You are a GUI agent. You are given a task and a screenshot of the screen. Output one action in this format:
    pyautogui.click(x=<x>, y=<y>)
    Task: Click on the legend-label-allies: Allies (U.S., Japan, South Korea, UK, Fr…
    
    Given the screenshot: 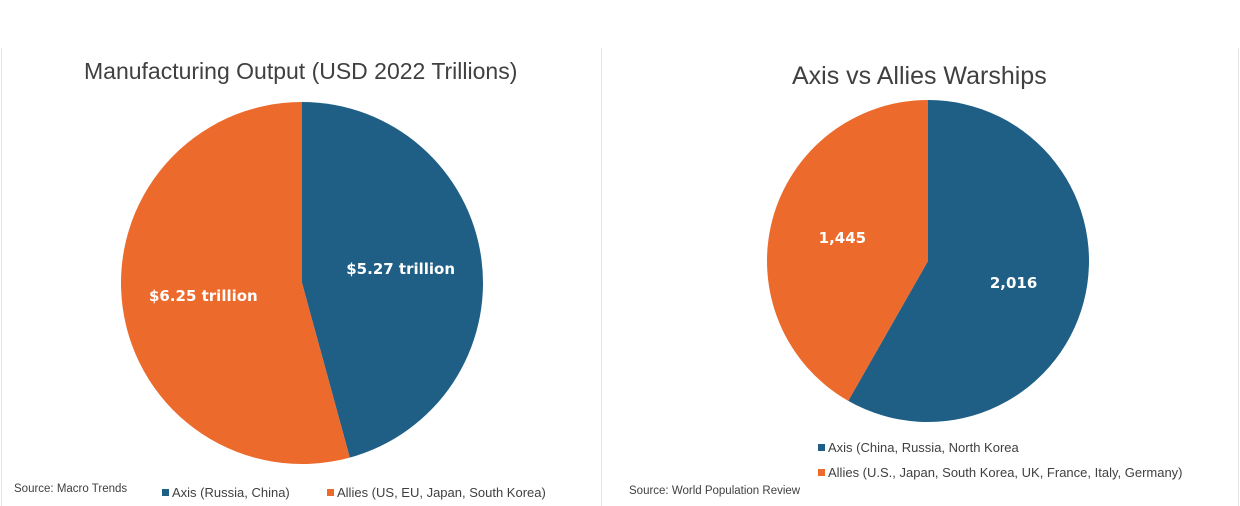 What is the action you would take?
    pyautogui.click(x=1005, y=472)
    